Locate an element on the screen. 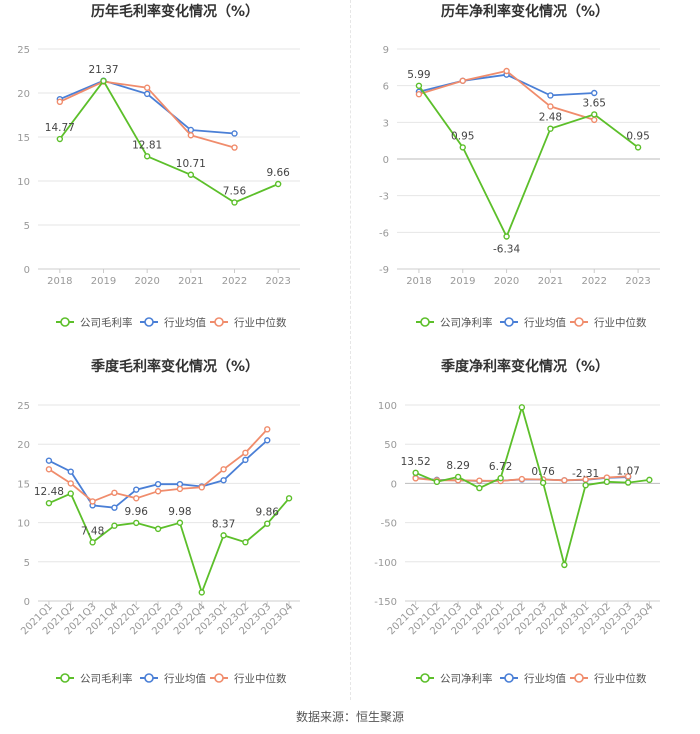 Image resolution: width=700 pixels, height=734 pixels. legend-label: 行业均值 is located at coordinates (185, 678).